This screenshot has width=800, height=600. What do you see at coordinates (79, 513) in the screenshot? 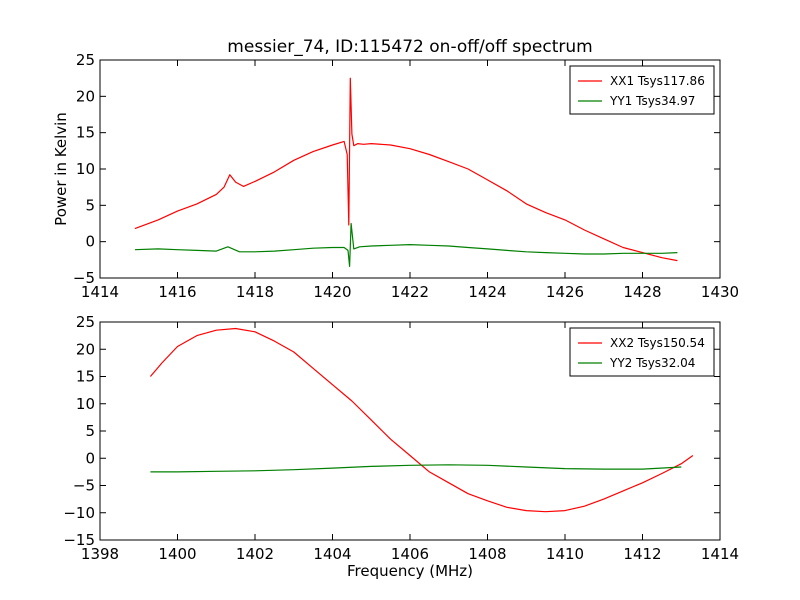
I see `y-tick-label: −10` at bounding box center [79, 513].